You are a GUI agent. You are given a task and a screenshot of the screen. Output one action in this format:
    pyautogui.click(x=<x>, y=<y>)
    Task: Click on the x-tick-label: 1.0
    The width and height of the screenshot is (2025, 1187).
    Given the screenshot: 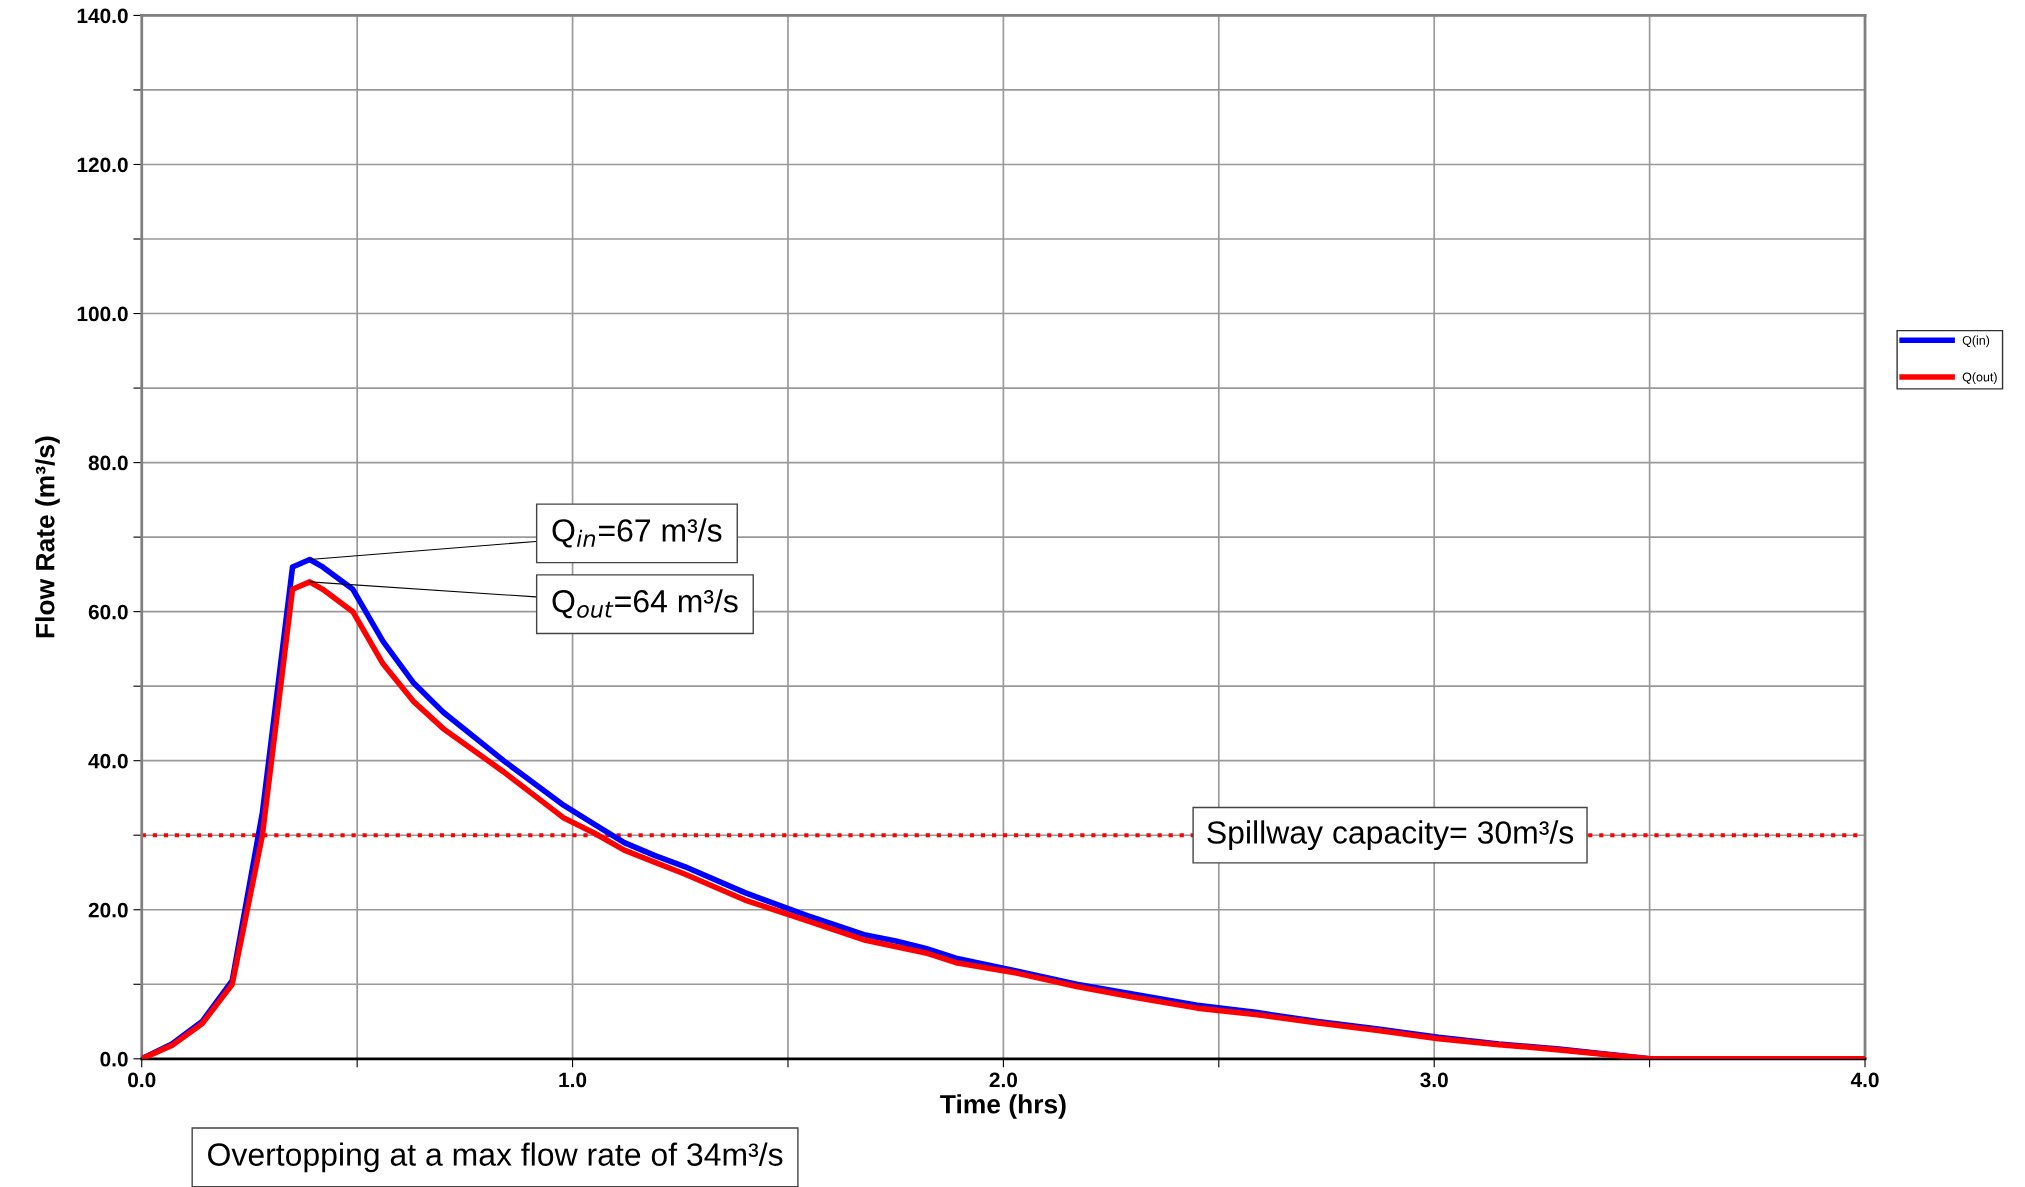 What is the action you would take?
    pyautogui.click(x=573, y=1080)
    